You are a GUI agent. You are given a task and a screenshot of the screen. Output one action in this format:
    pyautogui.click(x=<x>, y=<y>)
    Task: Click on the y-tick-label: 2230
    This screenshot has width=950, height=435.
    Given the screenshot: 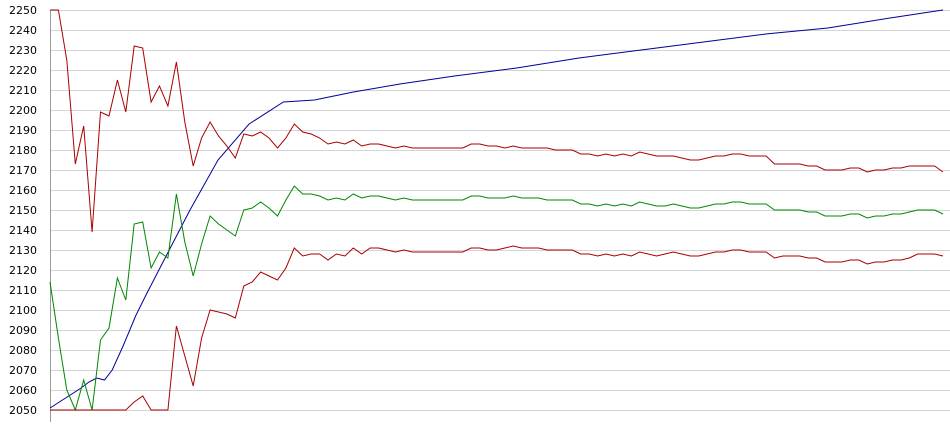 What is the action you would take?
    pyautogui.click(x=23, y=50)
    